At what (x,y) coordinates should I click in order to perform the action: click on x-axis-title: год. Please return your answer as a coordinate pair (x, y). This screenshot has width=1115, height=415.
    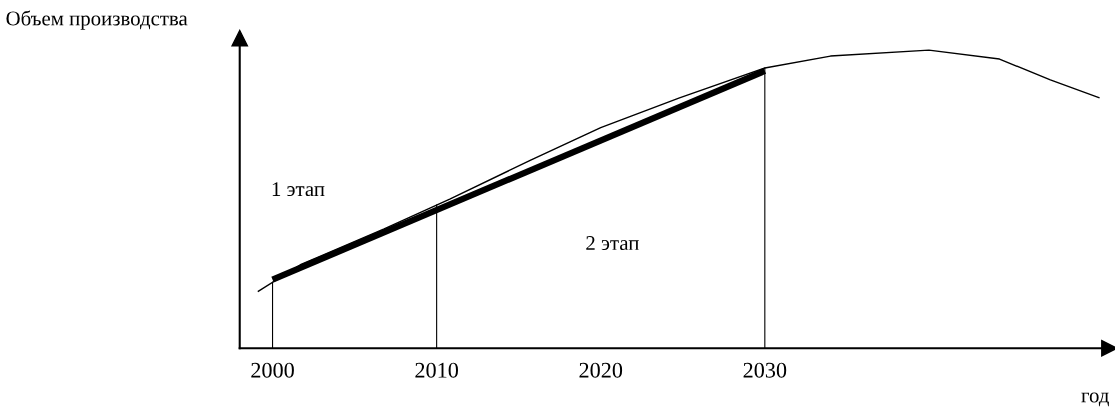
    Looking at the image, I should click on (1095, 399).